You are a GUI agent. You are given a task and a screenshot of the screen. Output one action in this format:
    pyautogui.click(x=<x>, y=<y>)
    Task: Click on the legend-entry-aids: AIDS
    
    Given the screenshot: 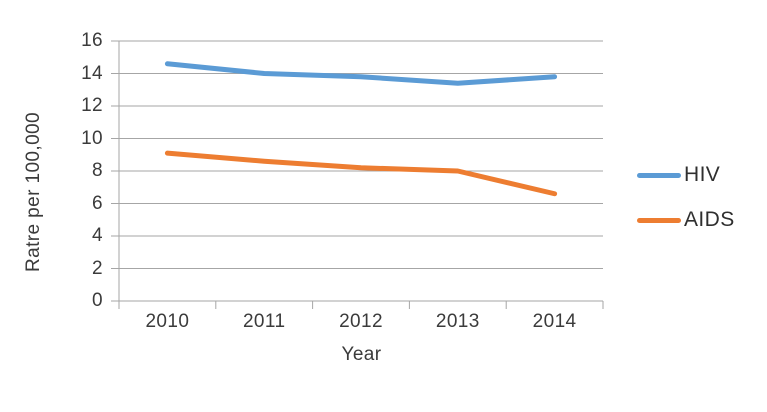 What is the action you would take?
    pyautogui.click(x=686, y=220)
    